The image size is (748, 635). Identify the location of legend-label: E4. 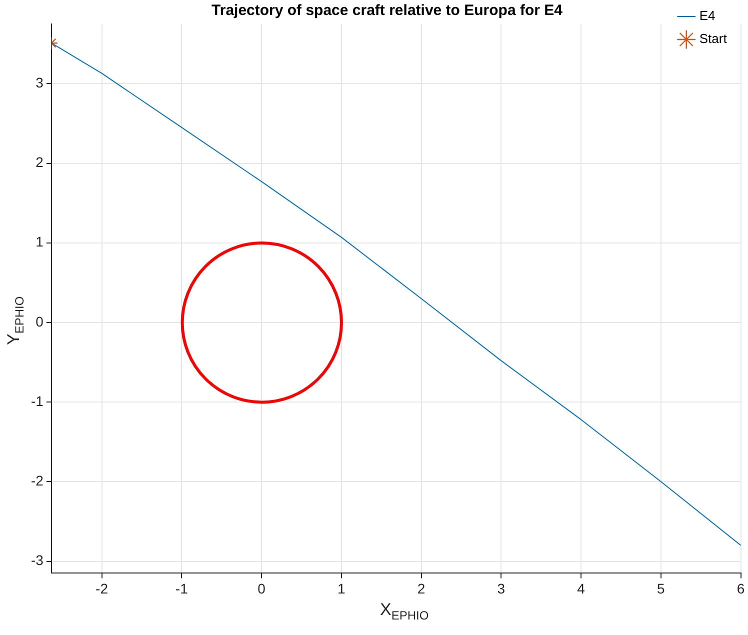
(707, 16).